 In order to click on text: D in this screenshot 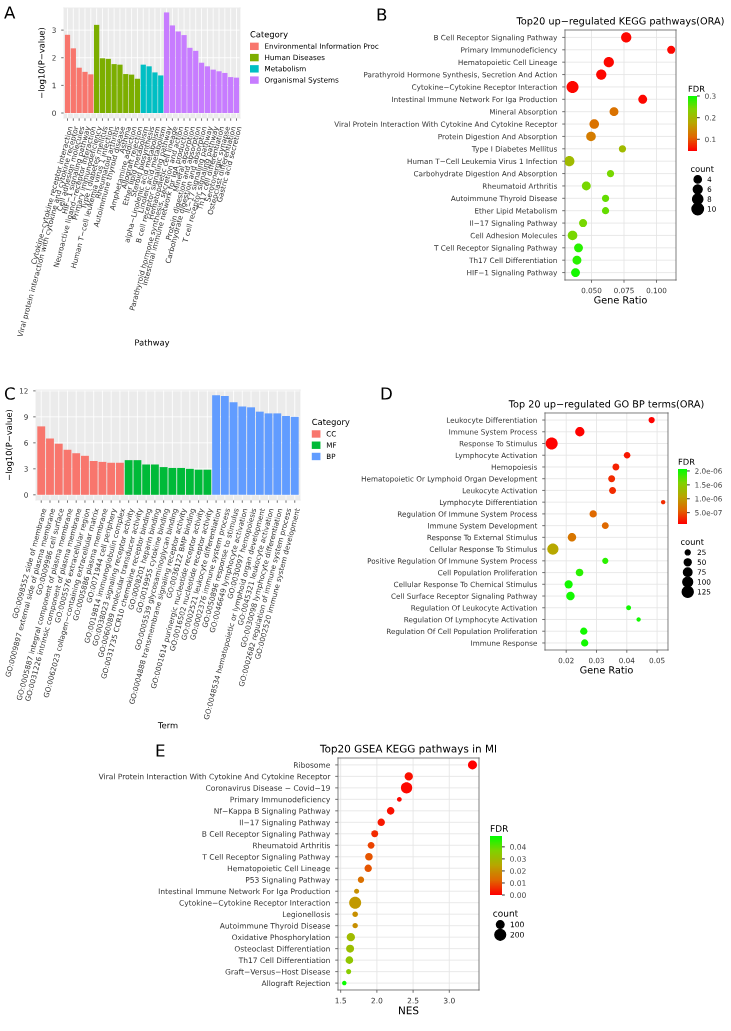, I will do `click(386, 393)`.